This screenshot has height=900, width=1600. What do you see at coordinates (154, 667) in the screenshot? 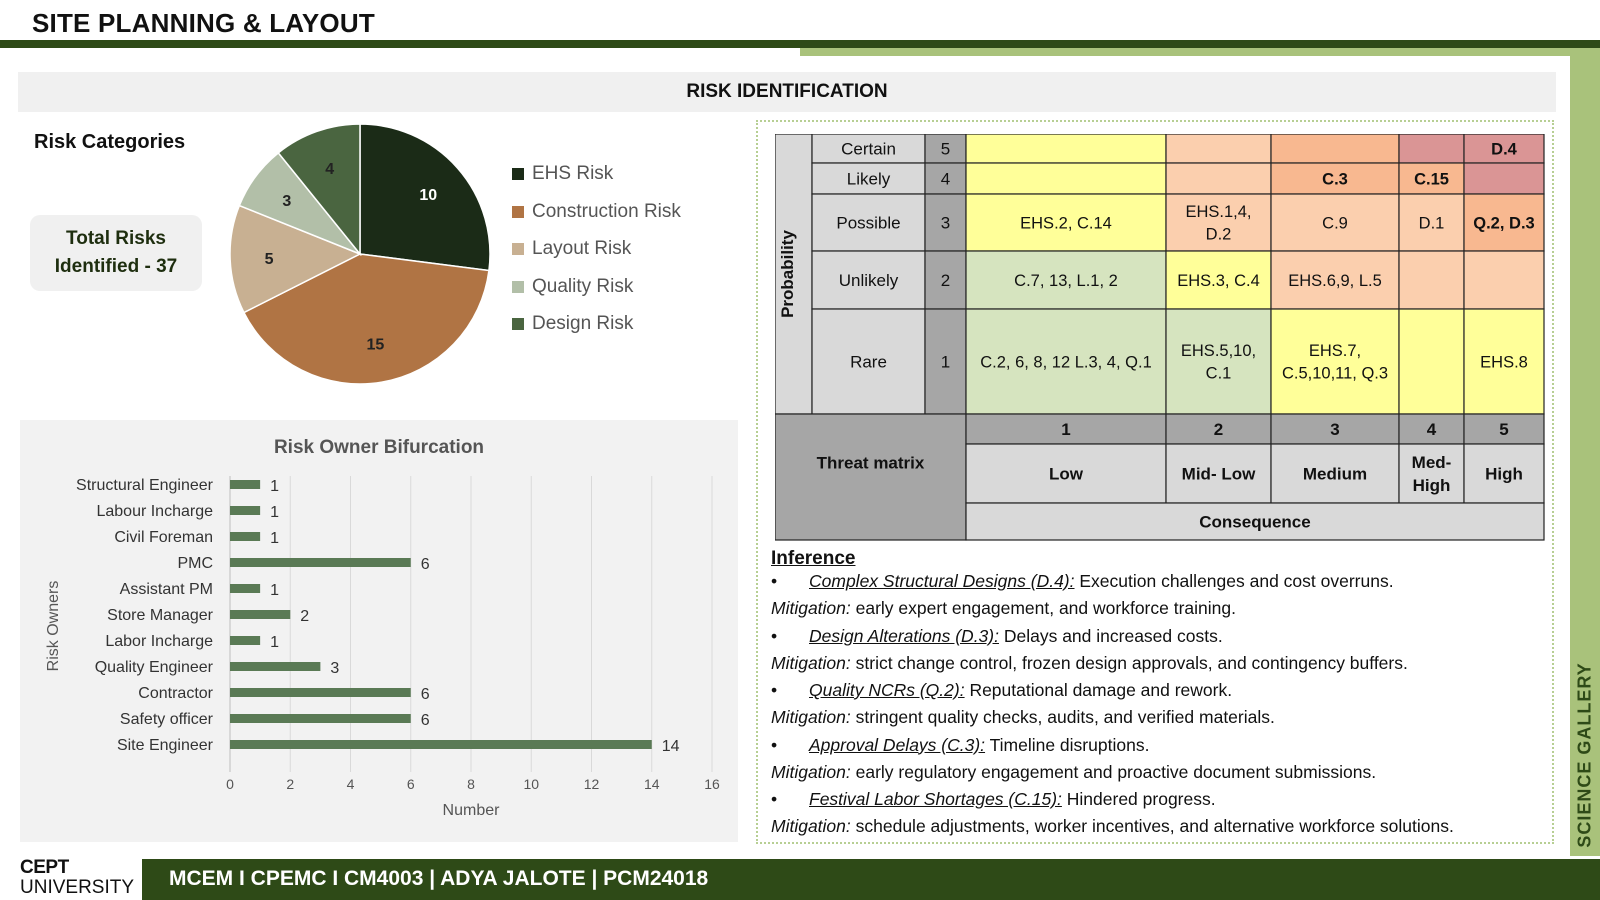
I see `y-category-label: Quality Engineer` at bounding box center [154, 667].